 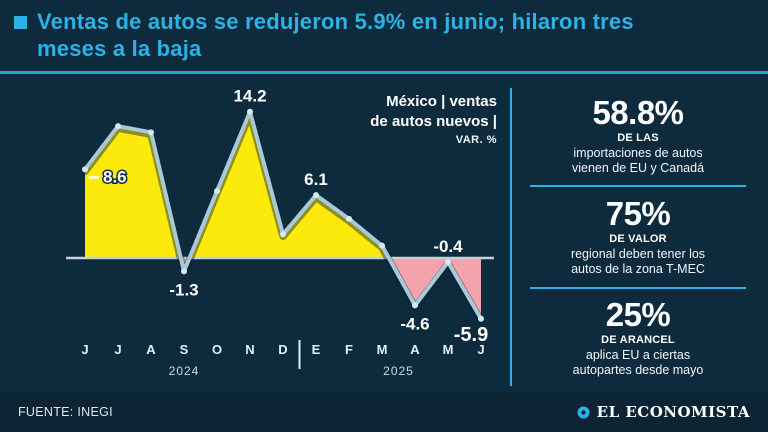 I want to click on panel-divider, so click(x=511, y=237).